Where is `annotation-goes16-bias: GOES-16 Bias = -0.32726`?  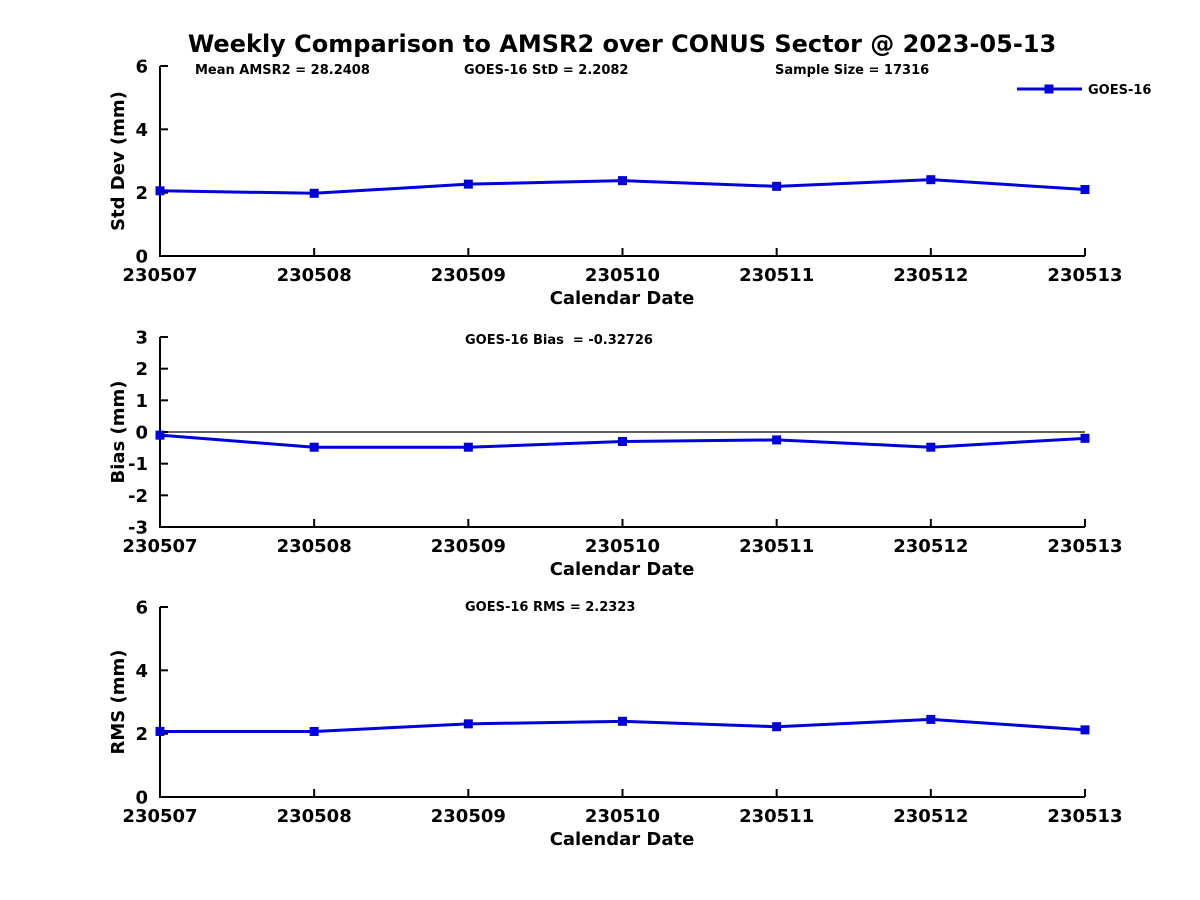 annotation-goes16-bias: GOES-16 Bias = -0.32726 is located at coordinates (559, 340).